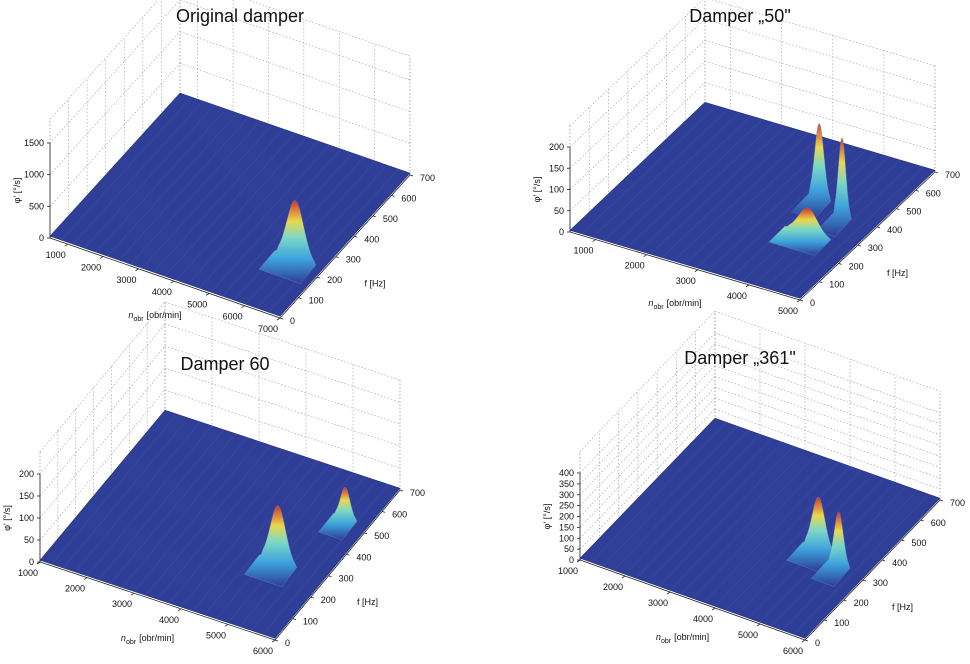 This screenshot has height=664, width=970. I want to click on y-tick-label: 700, so click(952, 175).